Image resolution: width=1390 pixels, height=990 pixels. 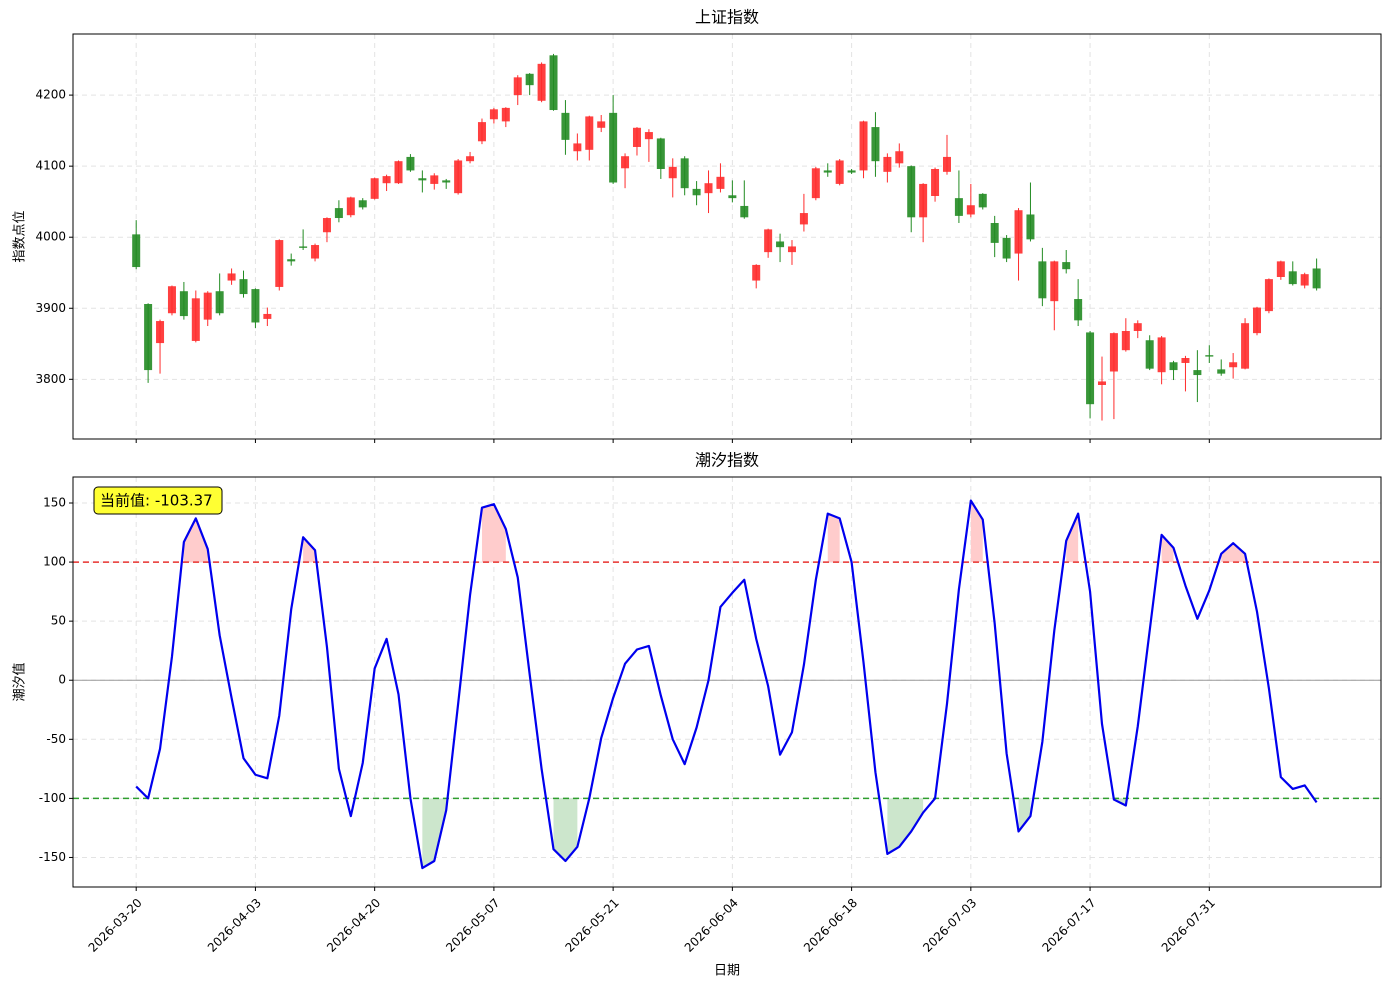 I want to click on annotation-text: 当前值: -103.37, so click(x=156, y=501).